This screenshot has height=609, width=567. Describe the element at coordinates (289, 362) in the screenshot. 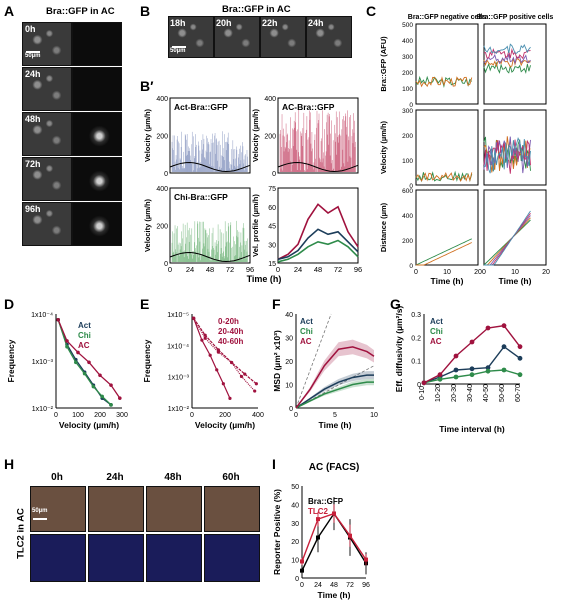

I see `y-tick-label: 20` at that location.